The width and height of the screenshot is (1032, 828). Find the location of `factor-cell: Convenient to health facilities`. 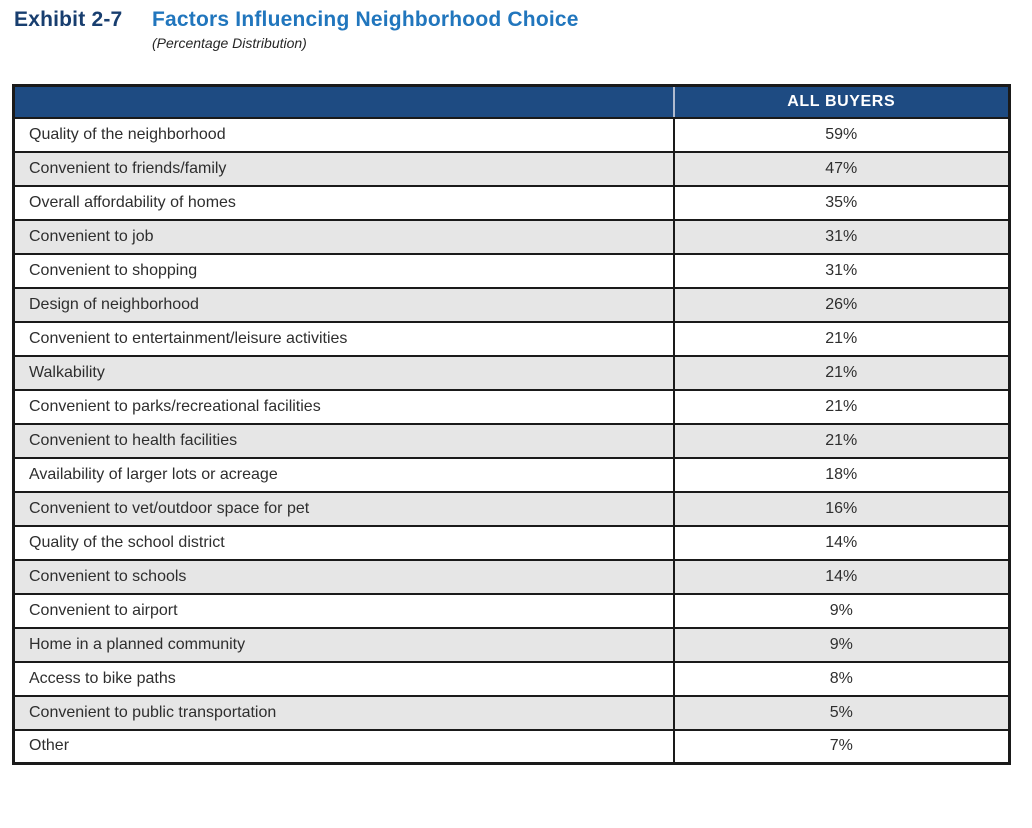

factor-cell: Convenient to health facilities is located at coordinates (343, 440).